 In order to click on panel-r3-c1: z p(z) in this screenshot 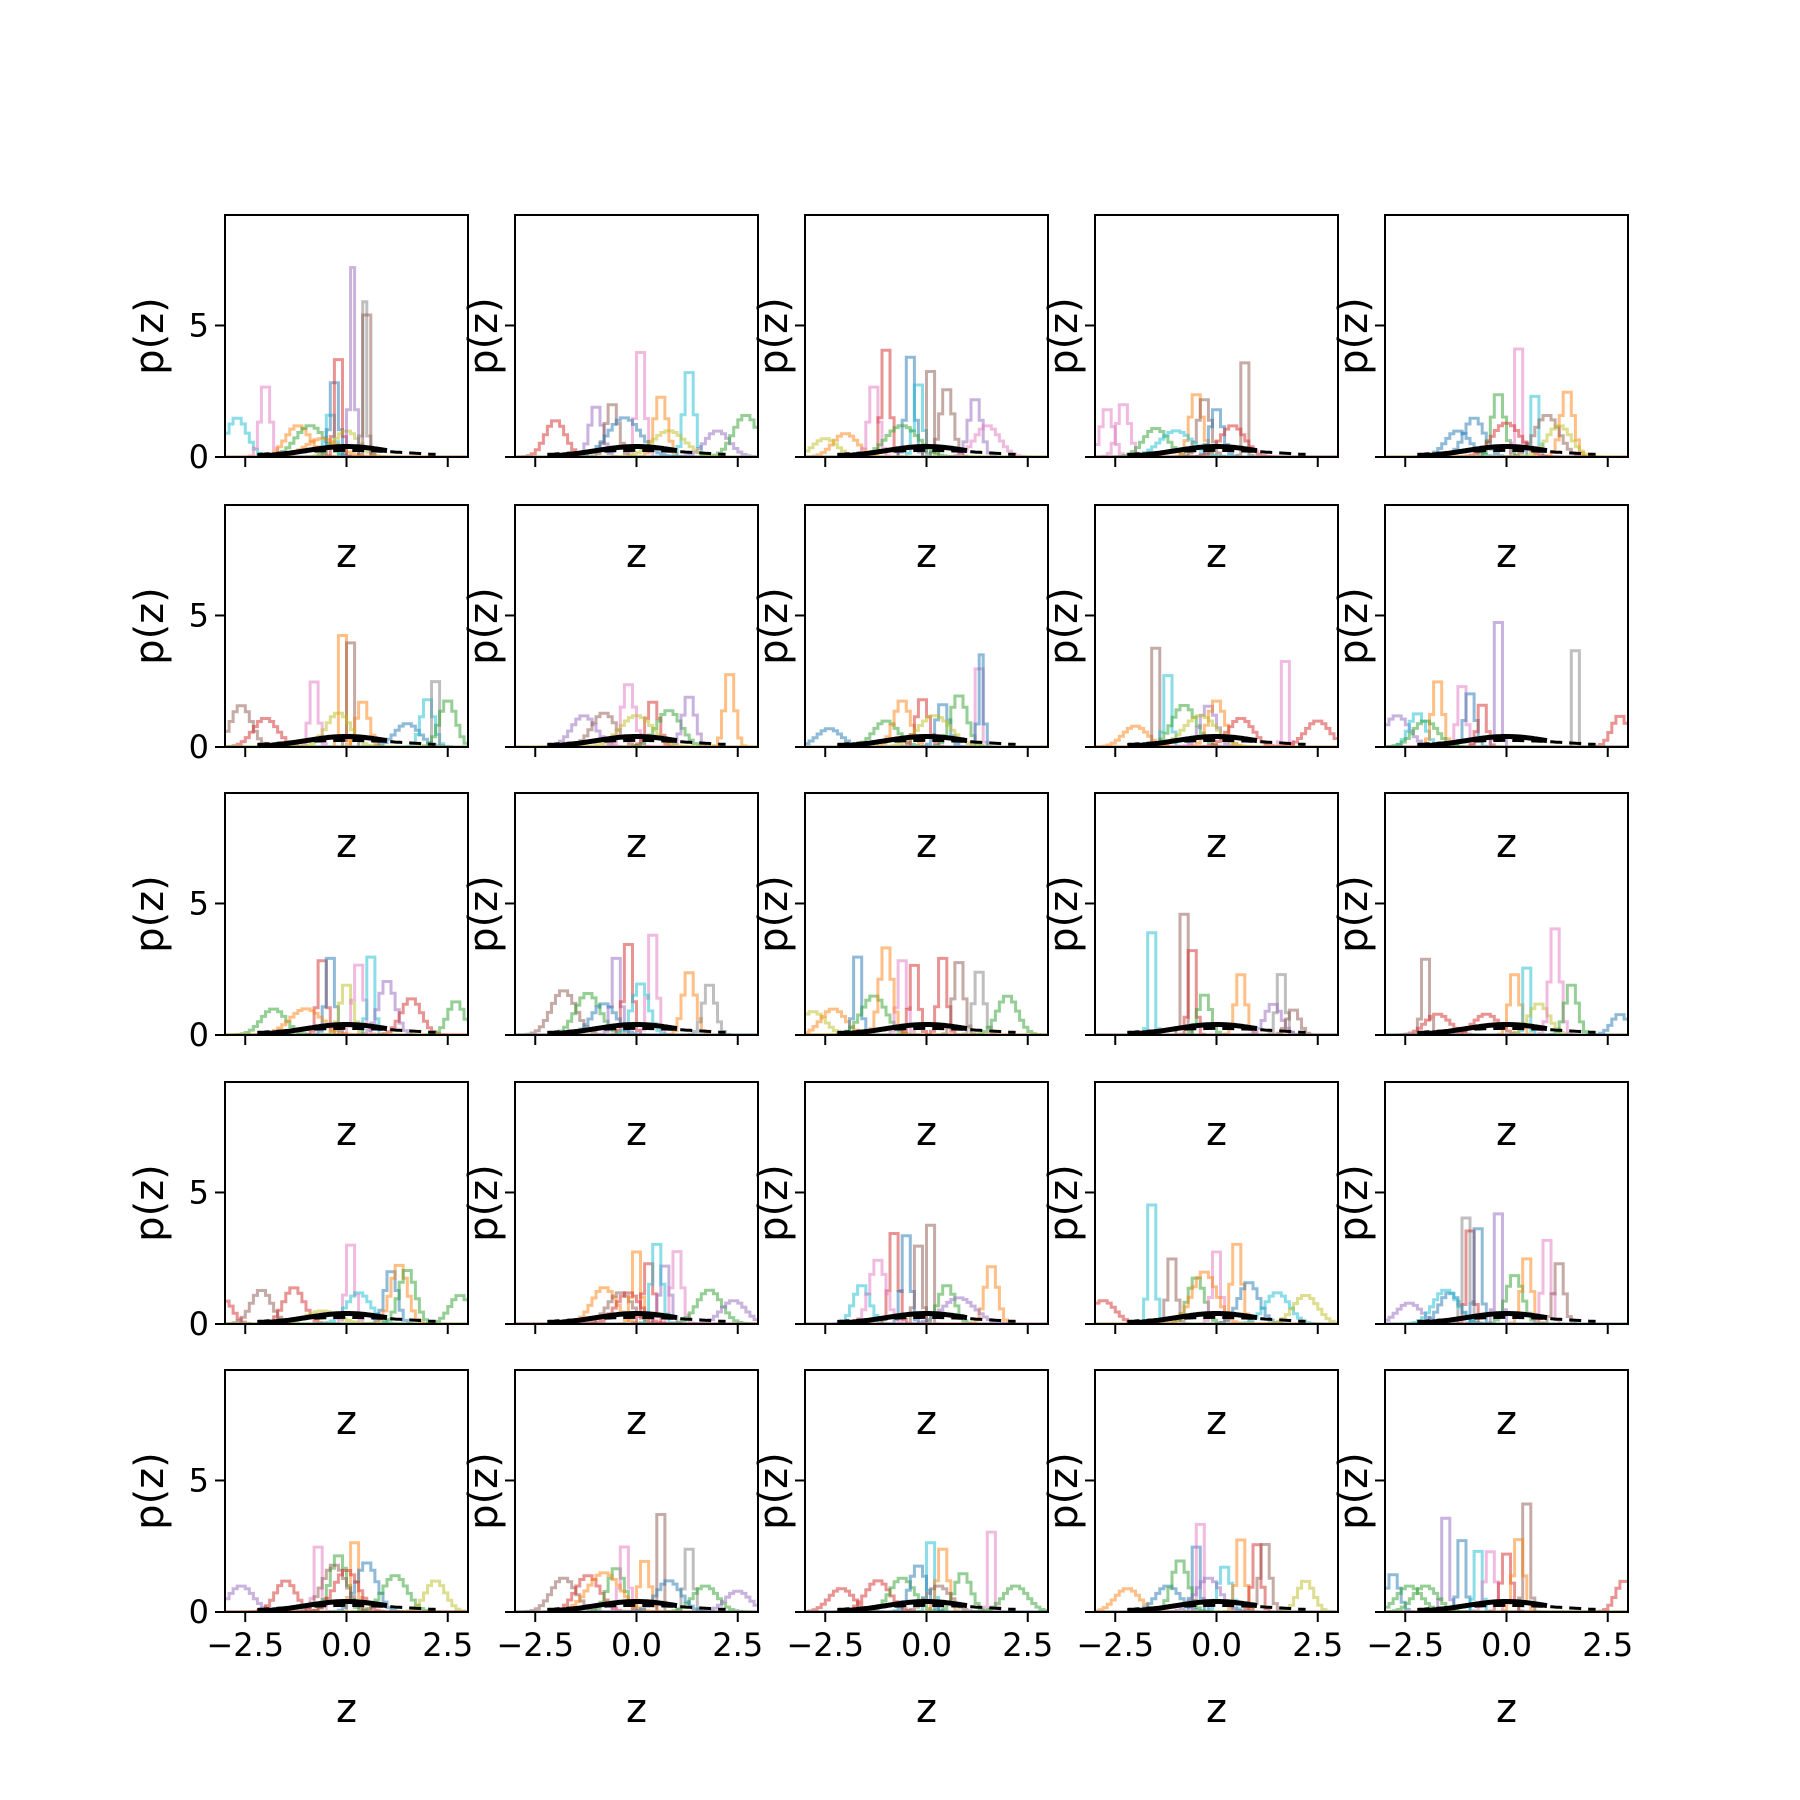, I will do `click(610, 1262)`.